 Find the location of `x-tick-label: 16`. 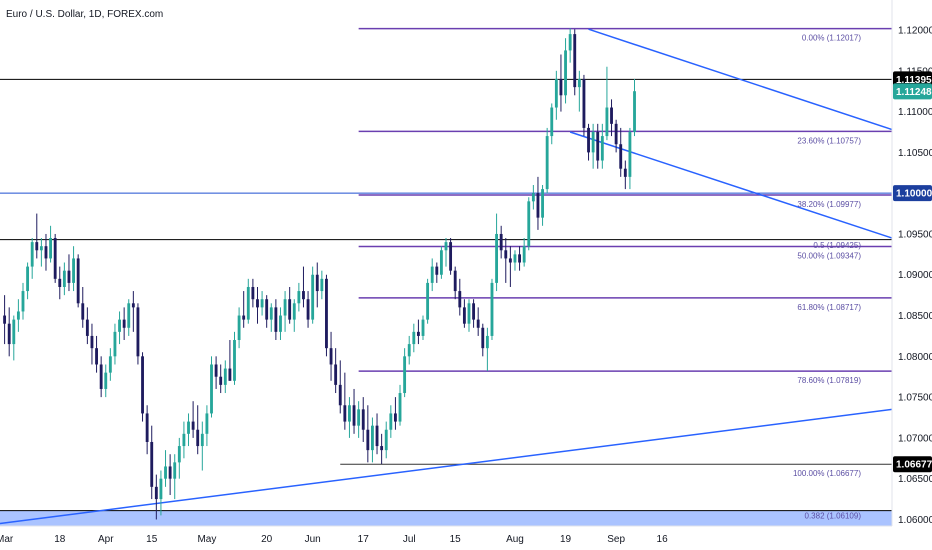

x-tick-label: 16 is located at coordinates (663, 539).